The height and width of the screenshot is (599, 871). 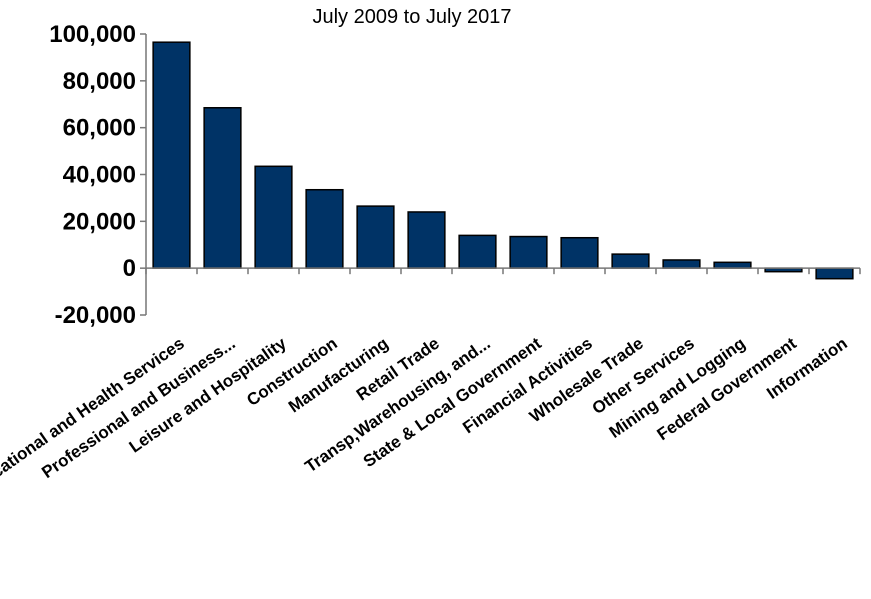 What do you see at coordinates (99, 221) in the screenshot?
I see `y-tick-label: 20,000` at bounding box center [99, 221].